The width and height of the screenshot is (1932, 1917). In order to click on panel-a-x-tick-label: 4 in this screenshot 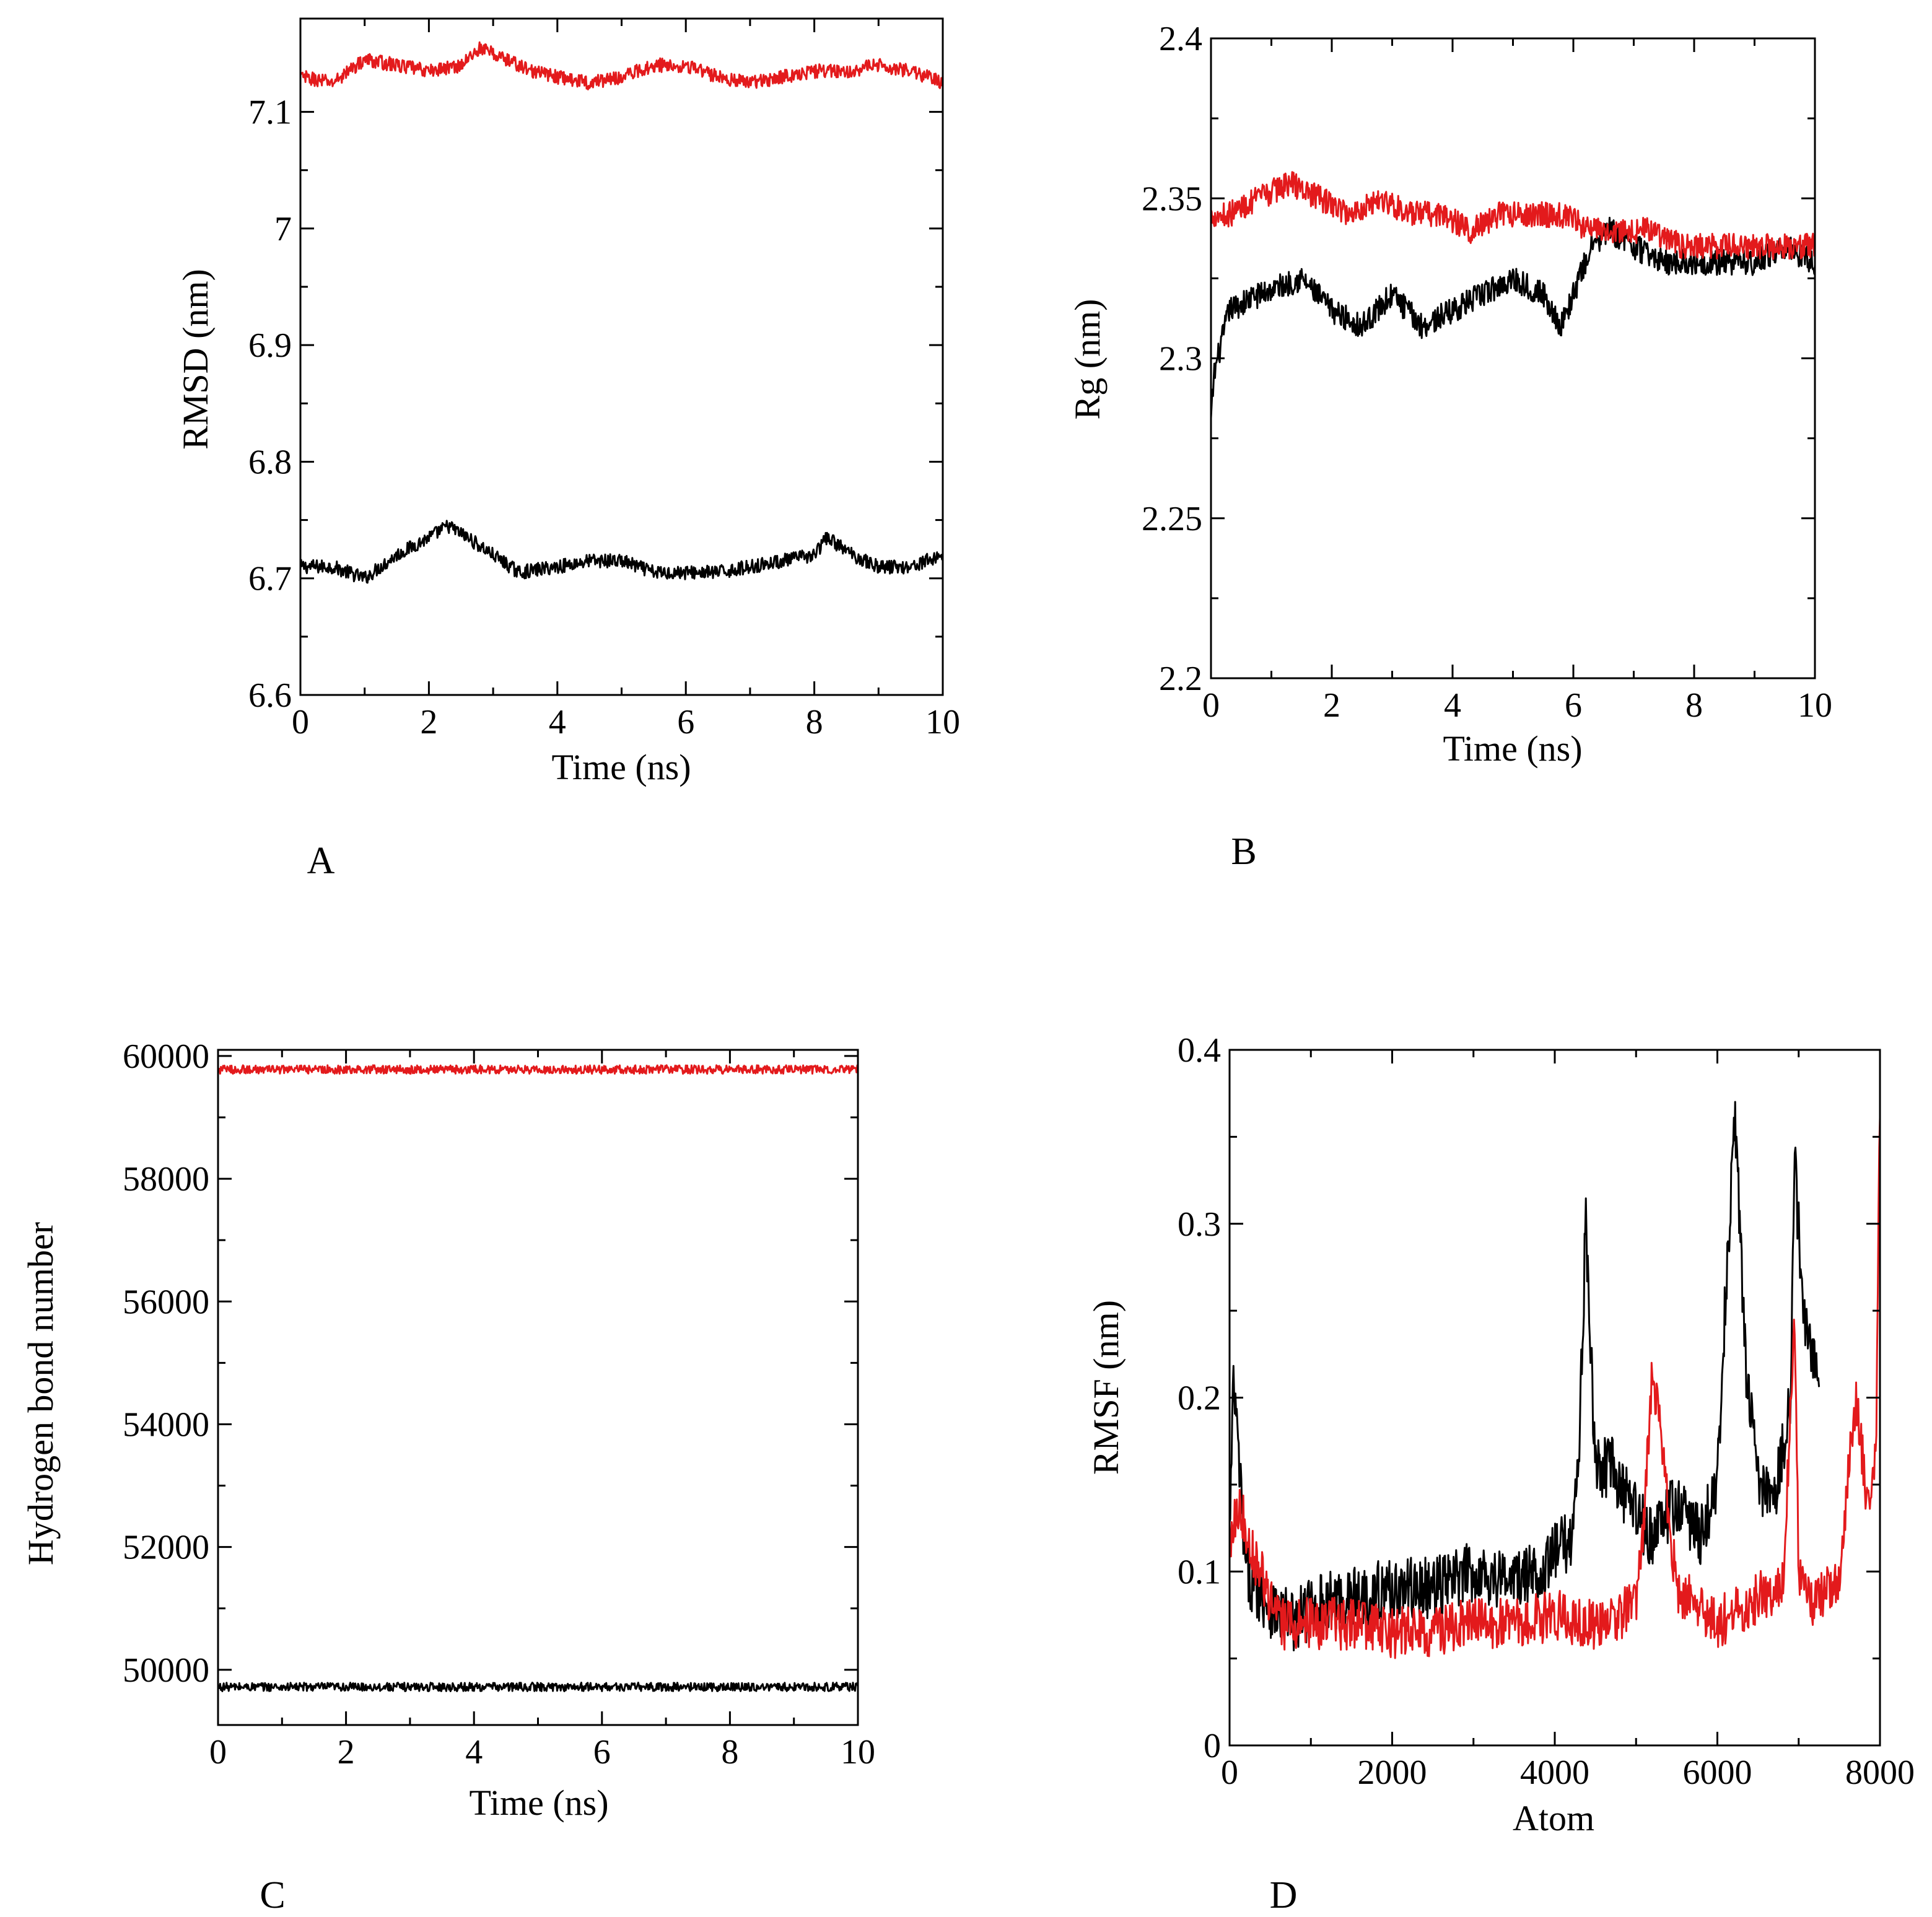, I will do `click(557, 722)`.